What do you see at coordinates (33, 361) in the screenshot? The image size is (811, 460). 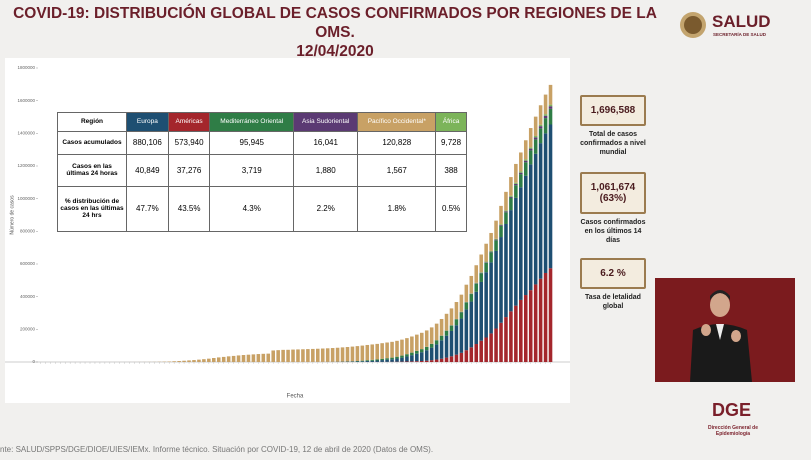 I see `y-tick-label: 0` at bounding box center [33, 361].